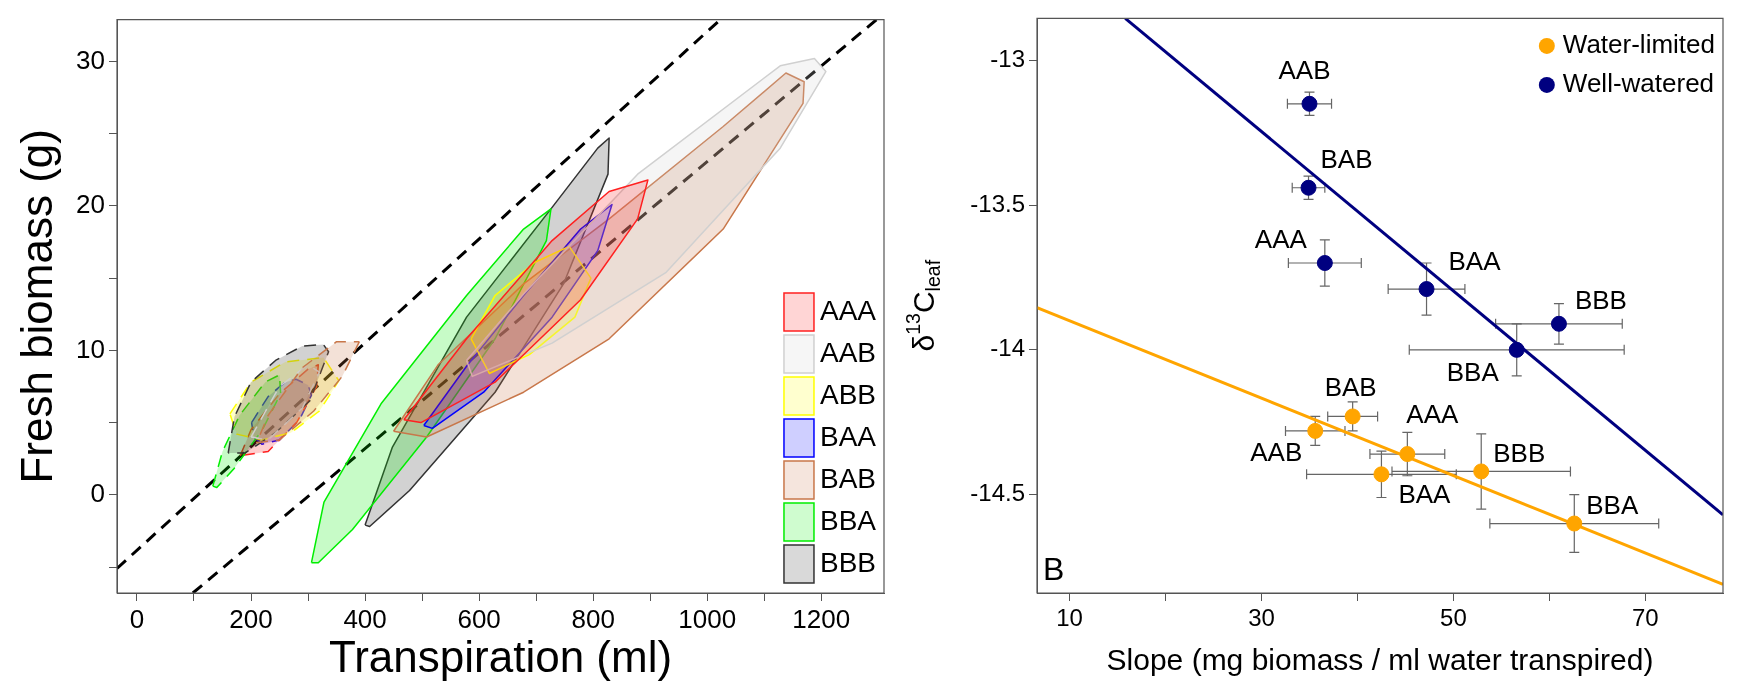  I want to click on y-tick-label: -13, so click(1007, 58).